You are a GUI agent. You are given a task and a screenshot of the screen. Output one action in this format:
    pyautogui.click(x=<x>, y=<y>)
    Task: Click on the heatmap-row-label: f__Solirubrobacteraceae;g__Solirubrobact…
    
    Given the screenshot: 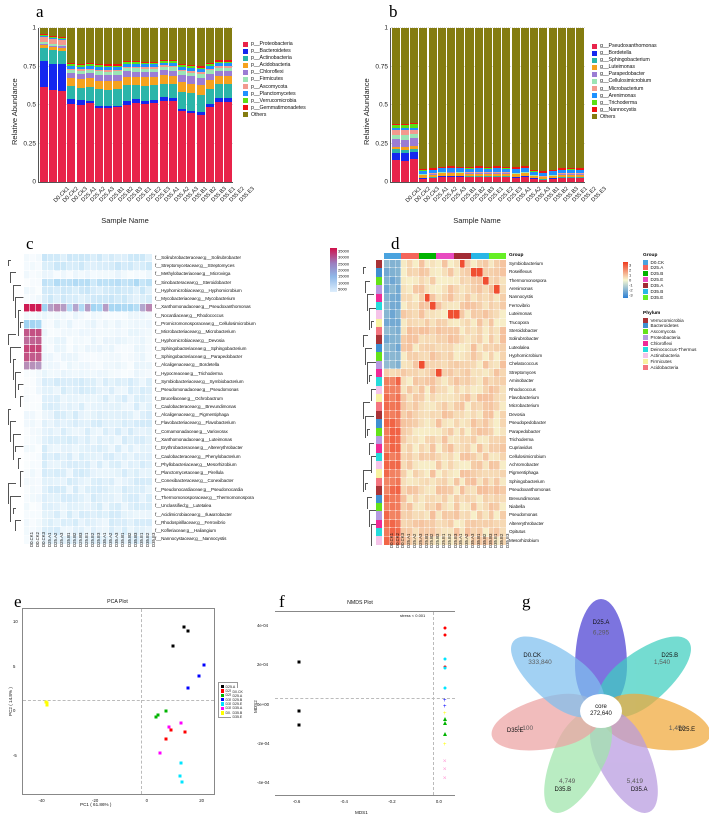 What is the action you would take?
    pyautogui.click(x=198, y=257)
    